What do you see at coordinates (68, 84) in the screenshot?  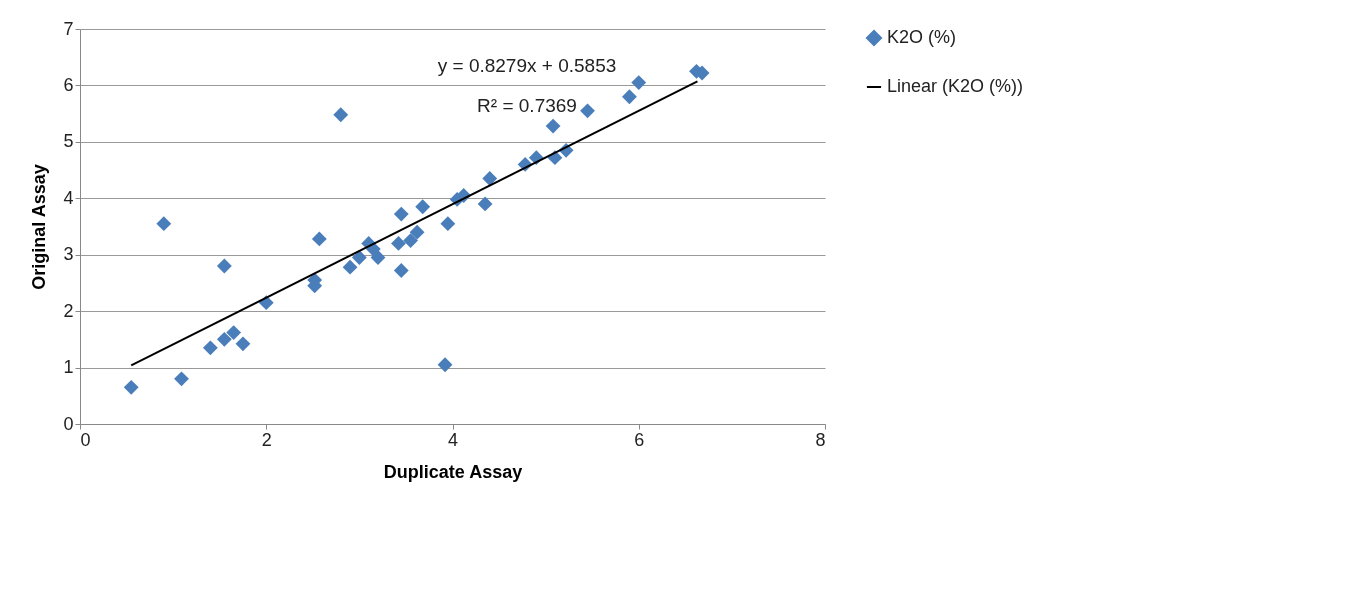 I see `y-tick-label: 6` at bounding box center [68, 84].